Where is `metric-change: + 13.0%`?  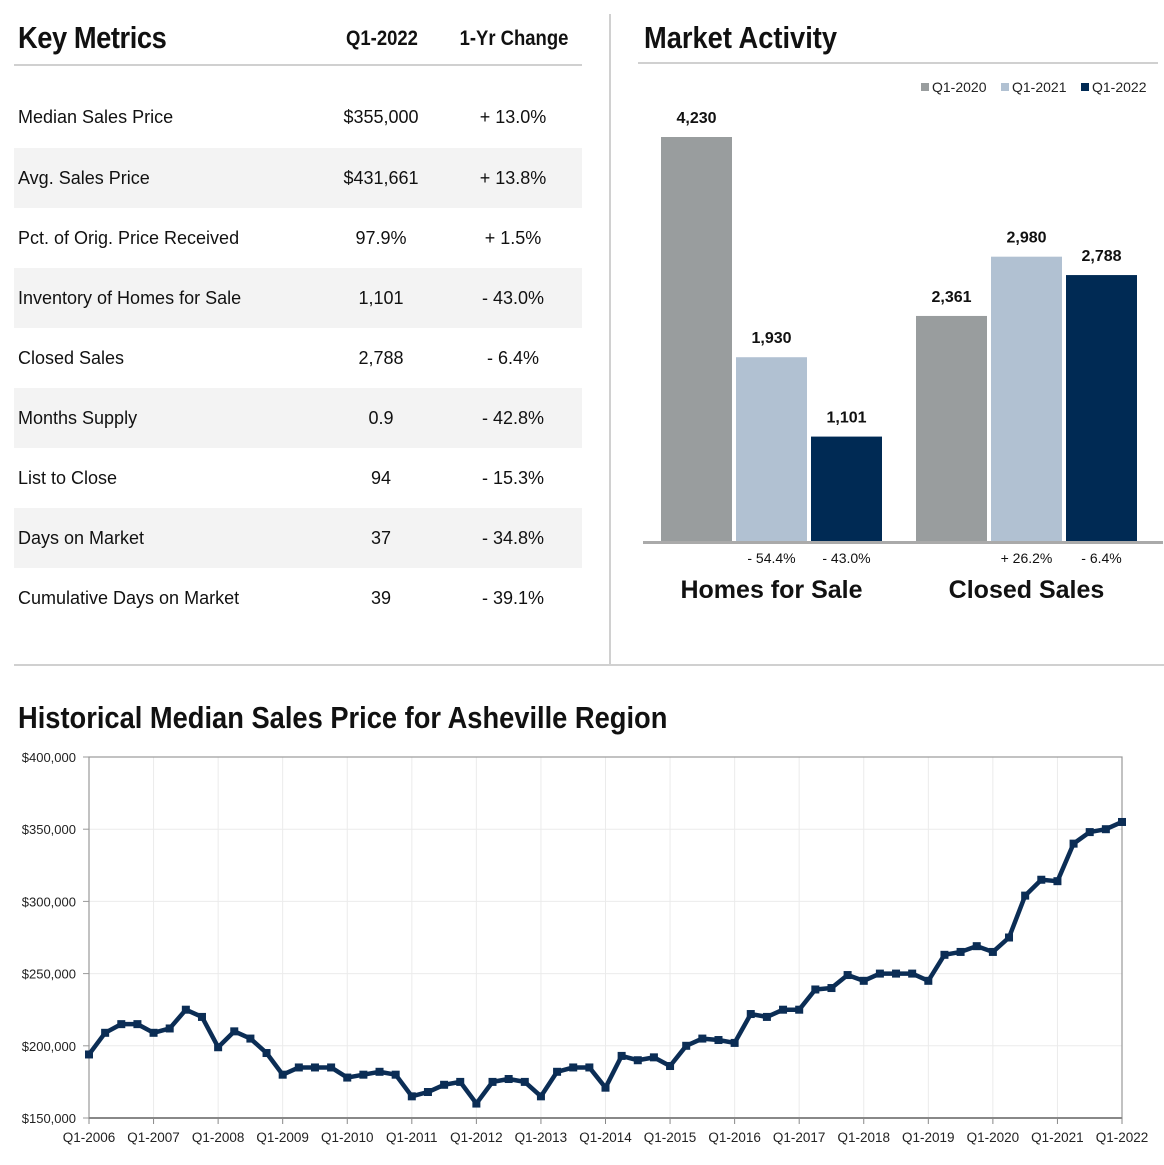
metric-change: + 13.0% is located at coordinates (513, 117).